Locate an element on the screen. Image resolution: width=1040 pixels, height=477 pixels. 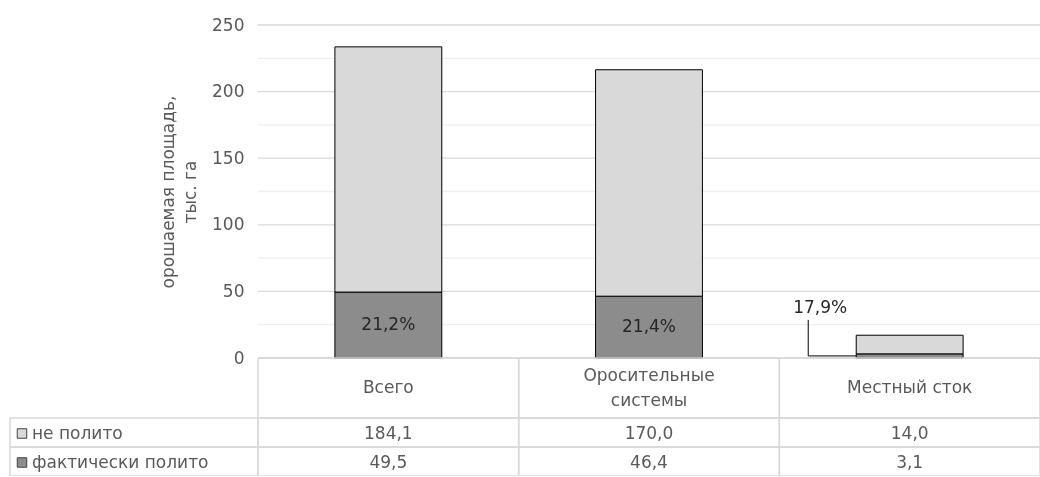
y-tick-label: 0 is located at coordinates (239, 357).